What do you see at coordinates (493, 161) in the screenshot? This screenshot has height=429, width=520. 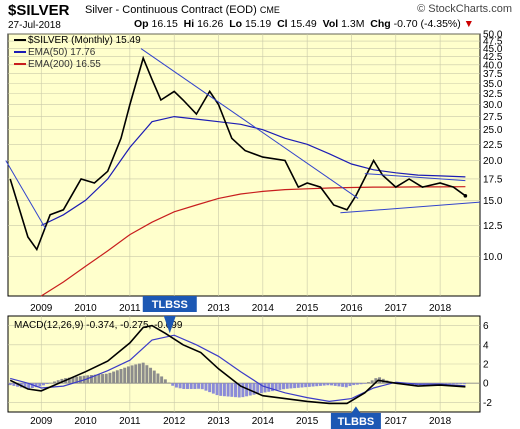 I see `price-y-tick-label: 20.0` at bounding box center [493, 161].